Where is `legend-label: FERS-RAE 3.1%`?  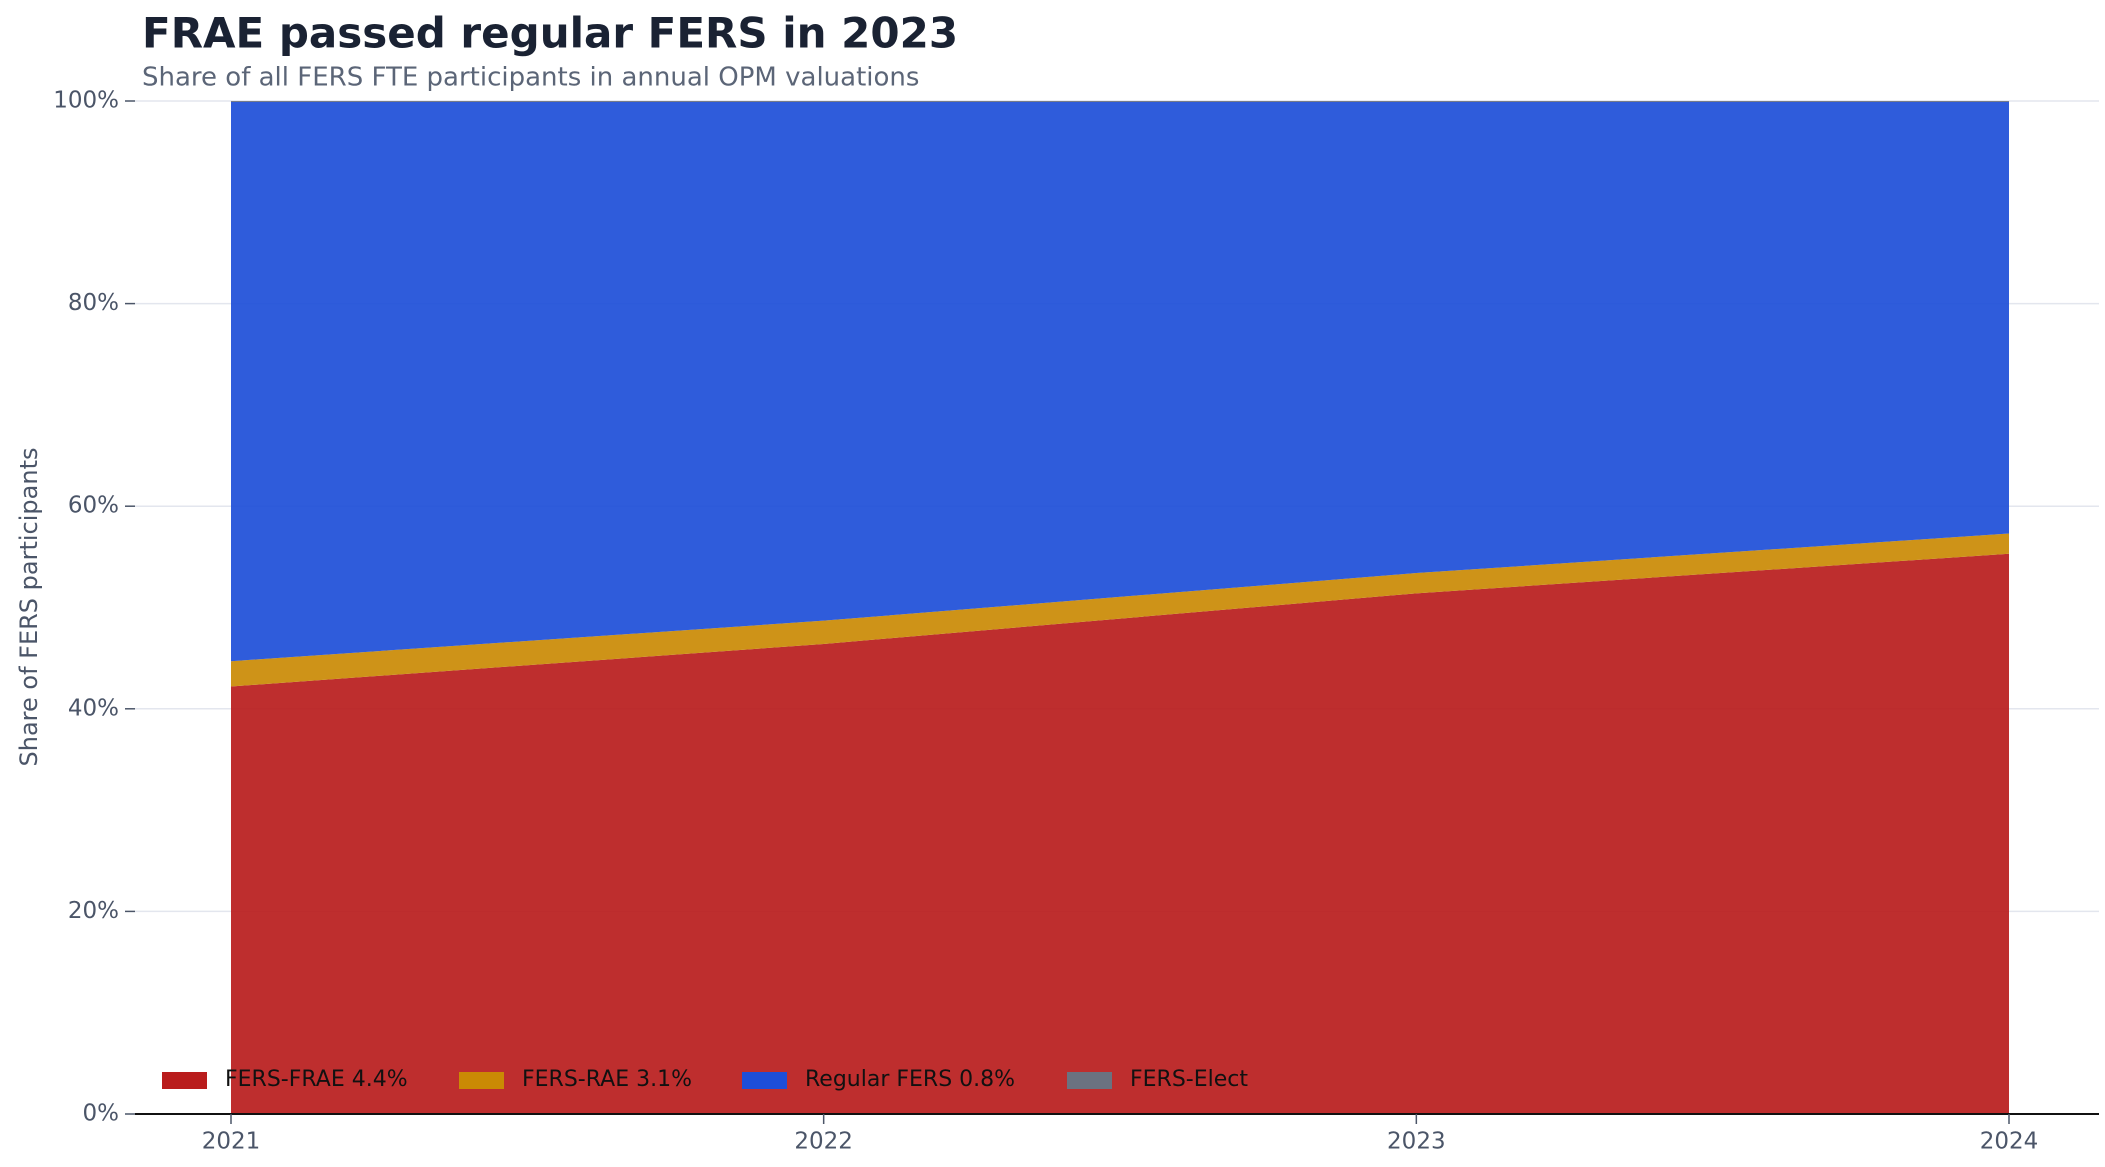 legend-label: FERS-RAE 3.1% is located at coordinates (607, 1079).